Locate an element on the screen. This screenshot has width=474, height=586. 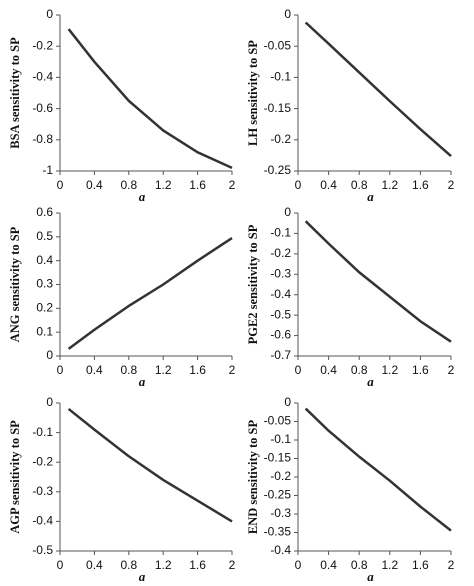
y-tick-label: -0.7 is located at coordinates (280, 355).